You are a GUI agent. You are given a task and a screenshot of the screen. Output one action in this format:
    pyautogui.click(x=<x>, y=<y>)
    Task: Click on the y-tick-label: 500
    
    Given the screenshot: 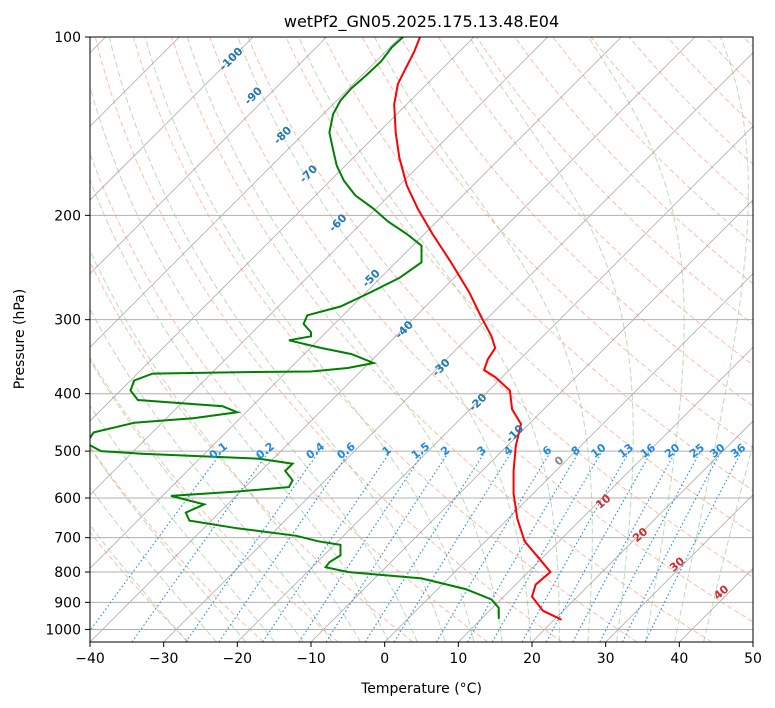 What is the action you would take?
    pyautogui.click(x=67, y=452)
    